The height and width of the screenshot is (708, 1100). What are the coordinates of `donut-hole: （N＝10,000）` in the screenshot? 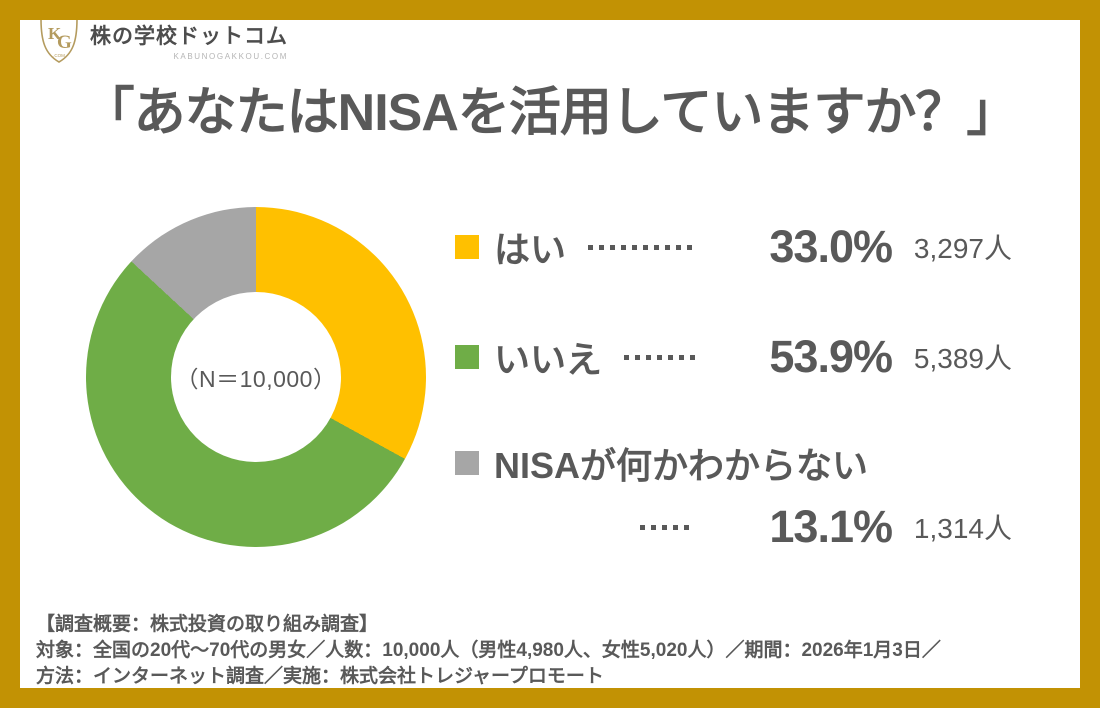 It's located at (256, 377).